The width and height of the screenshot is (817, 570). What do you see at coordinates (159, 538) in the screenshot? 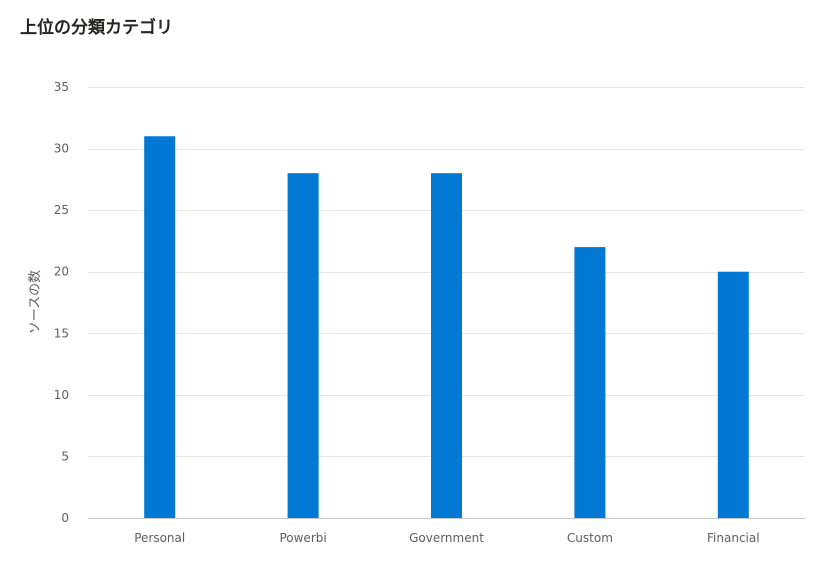
I see `x-tick-label: Personal` at bounding box center [159, 538].